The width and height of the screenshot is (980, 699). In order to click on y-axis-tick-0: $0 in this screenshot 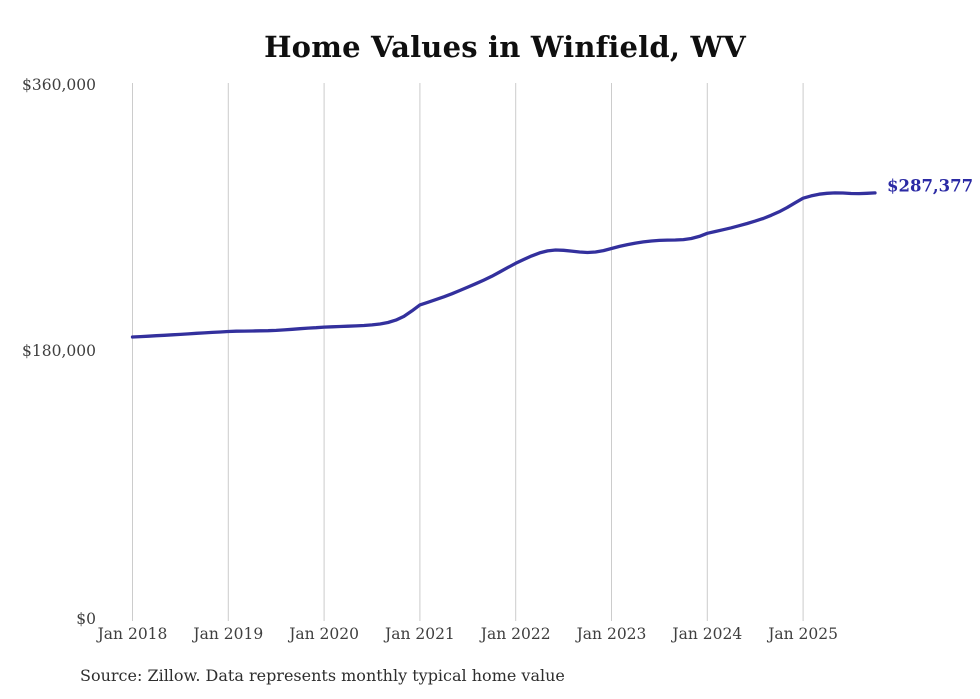, I will do `click(86, 619)`.